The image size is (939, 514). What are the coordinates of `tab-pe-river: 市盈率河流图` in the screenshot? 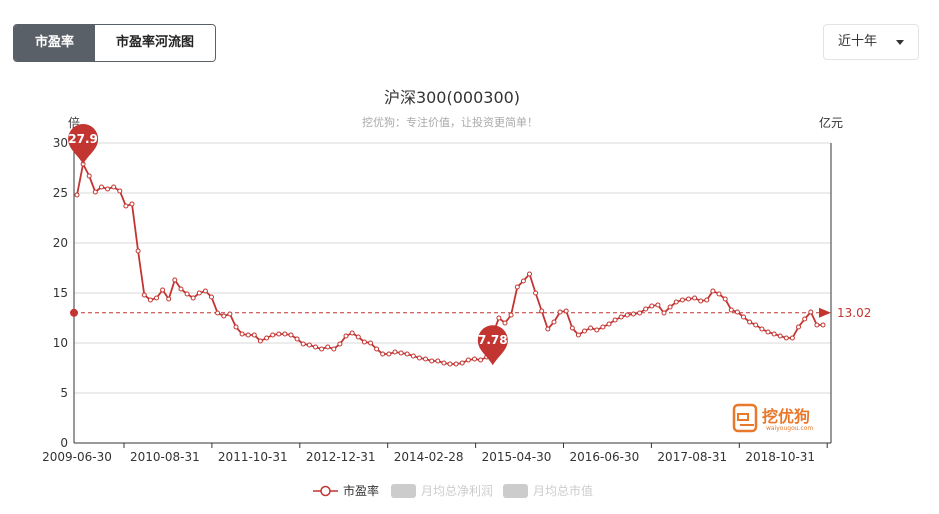 It's located at (155, 43).